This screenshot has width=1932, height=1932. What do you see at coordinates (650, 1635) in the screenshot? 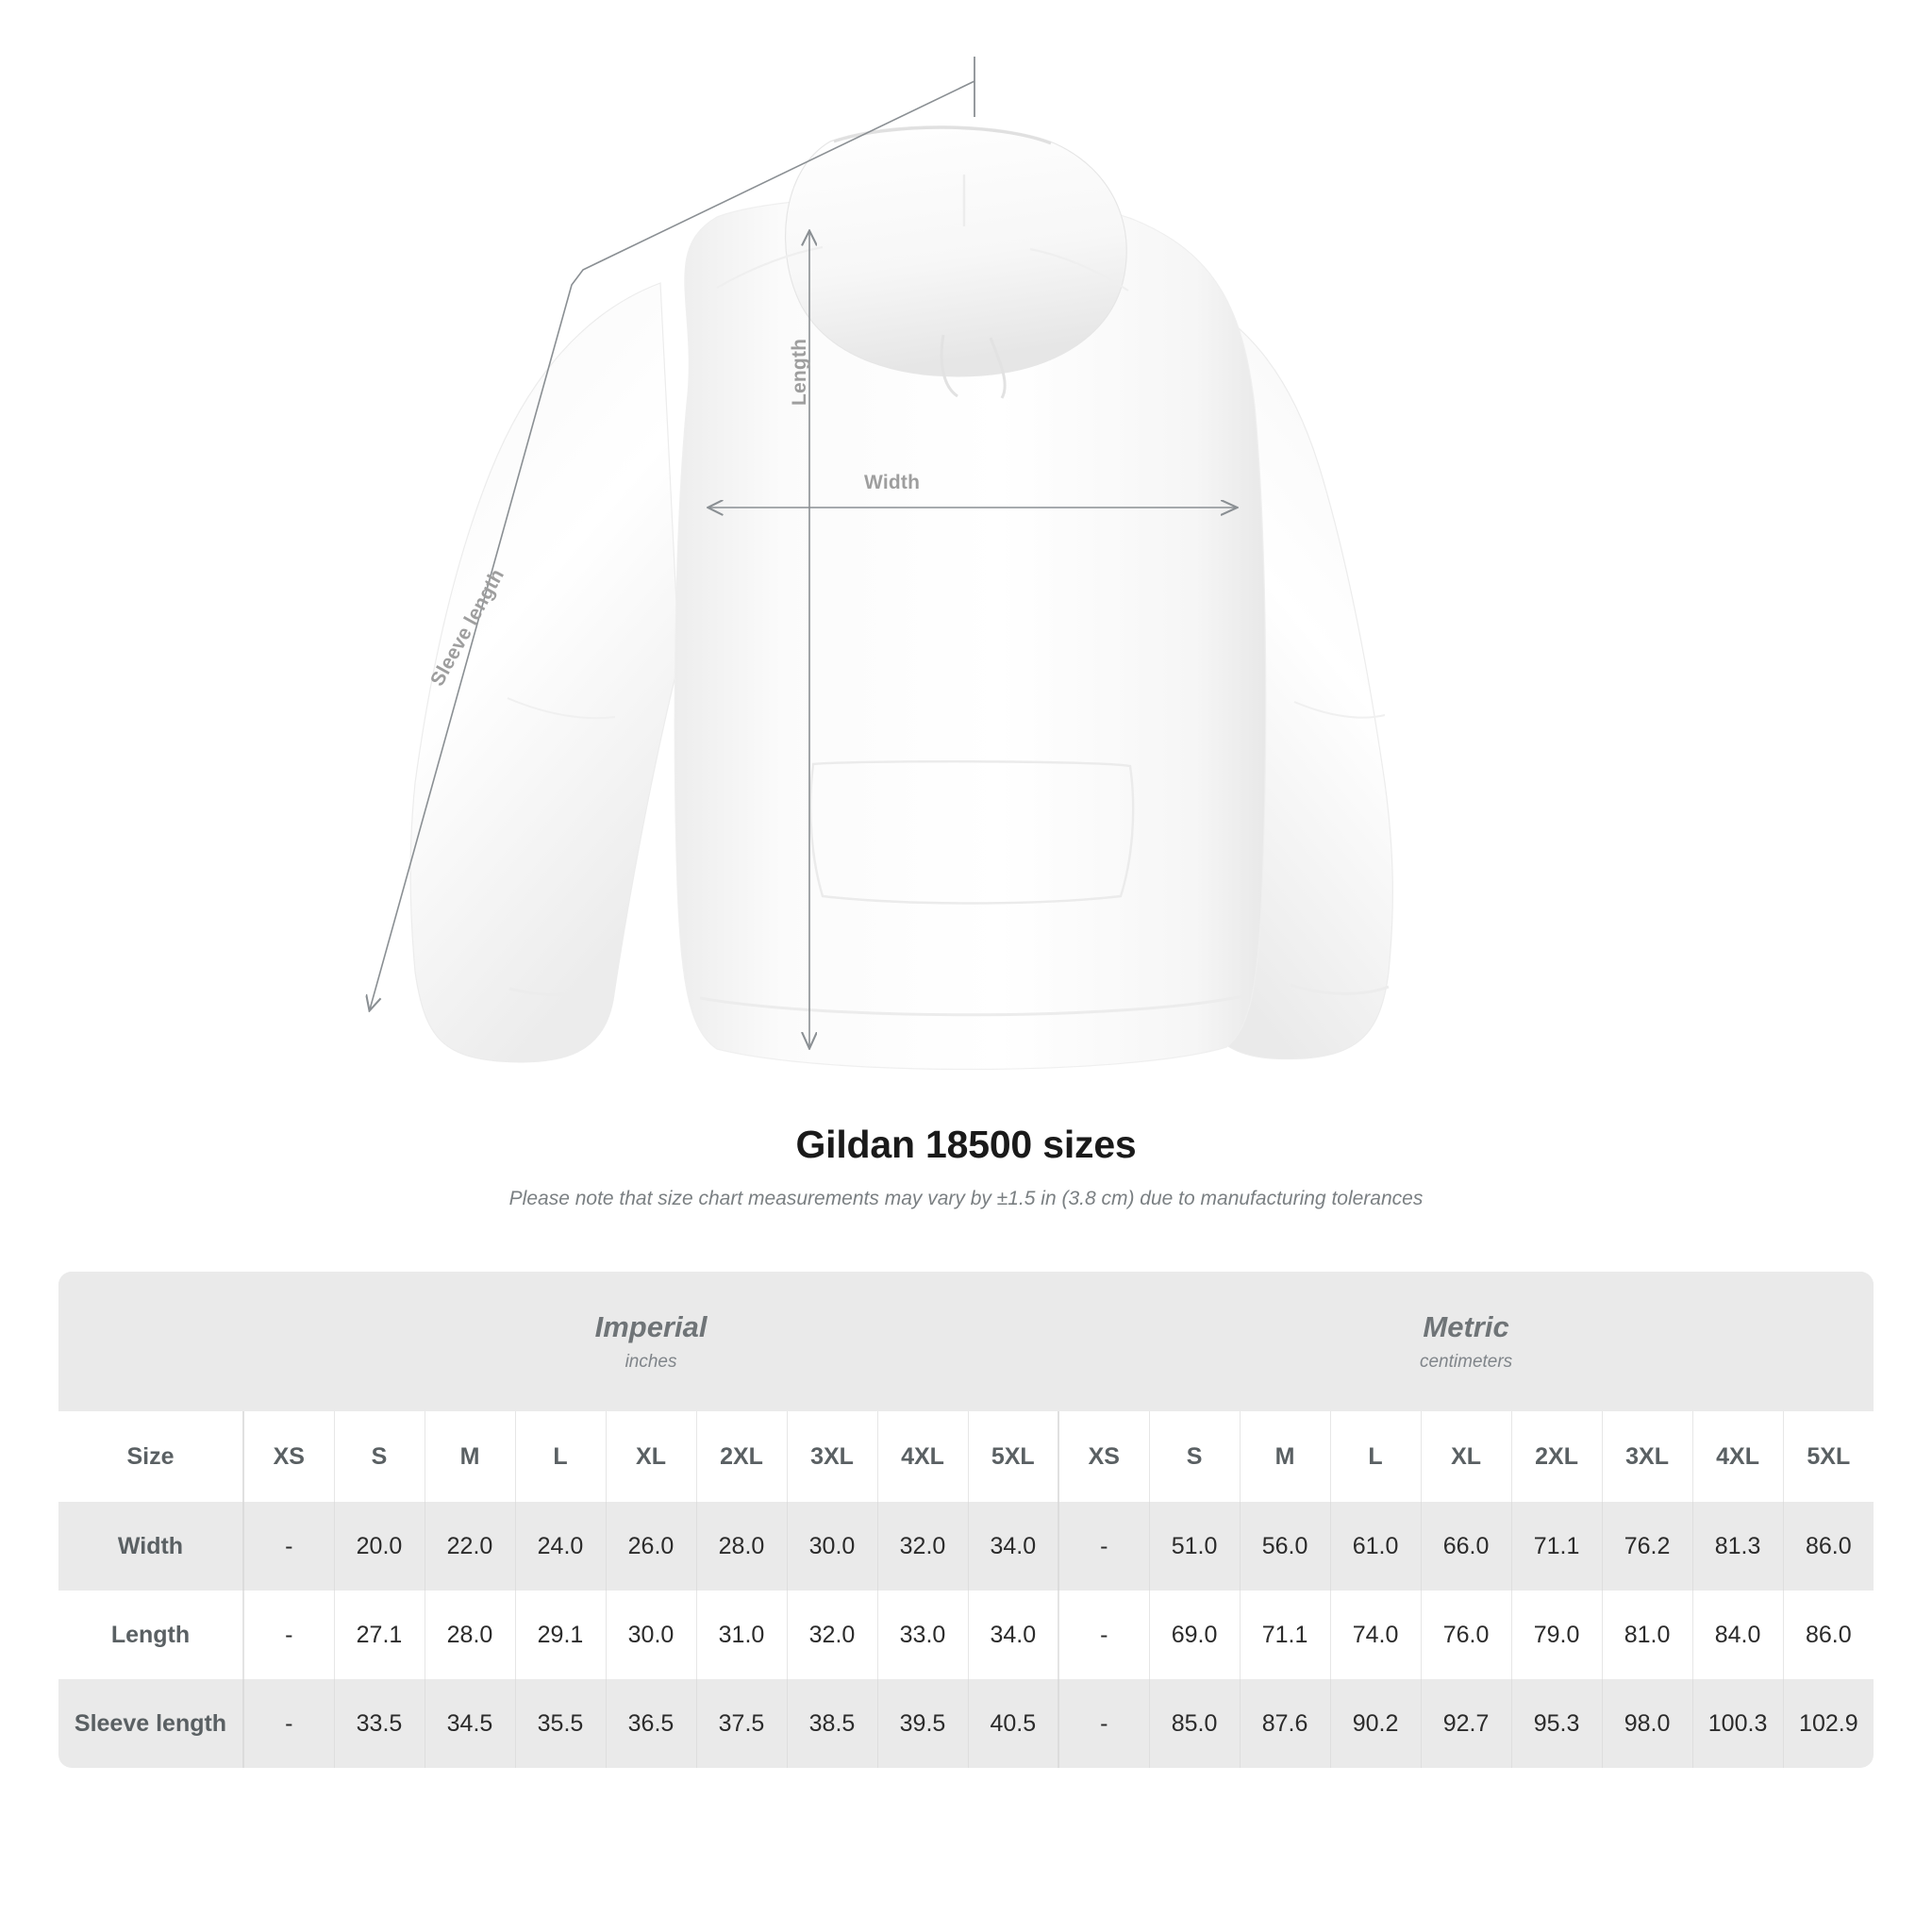
I see `cell-length-imperial-xl: 30.0` at bounding box center [650, 1635].